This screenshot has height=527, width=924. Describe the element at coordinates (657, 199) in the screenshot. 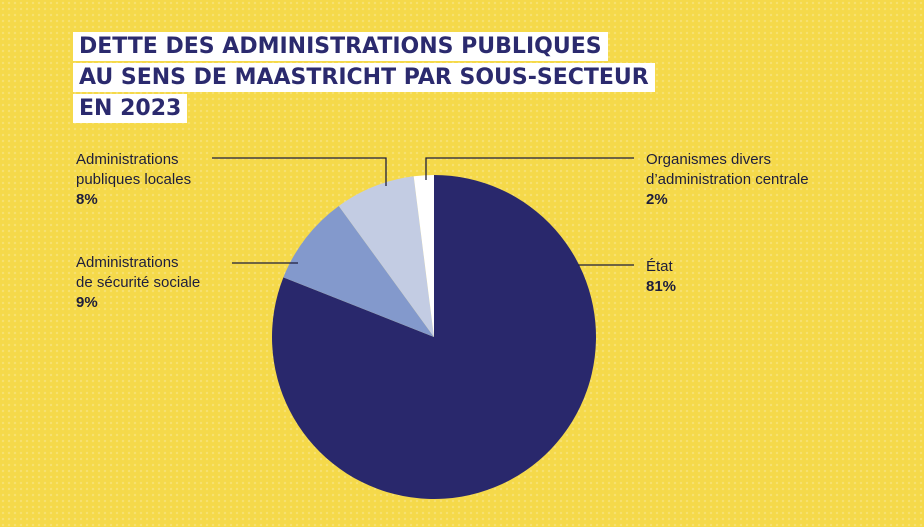

I see `label-odac-value: 2%` at that location.